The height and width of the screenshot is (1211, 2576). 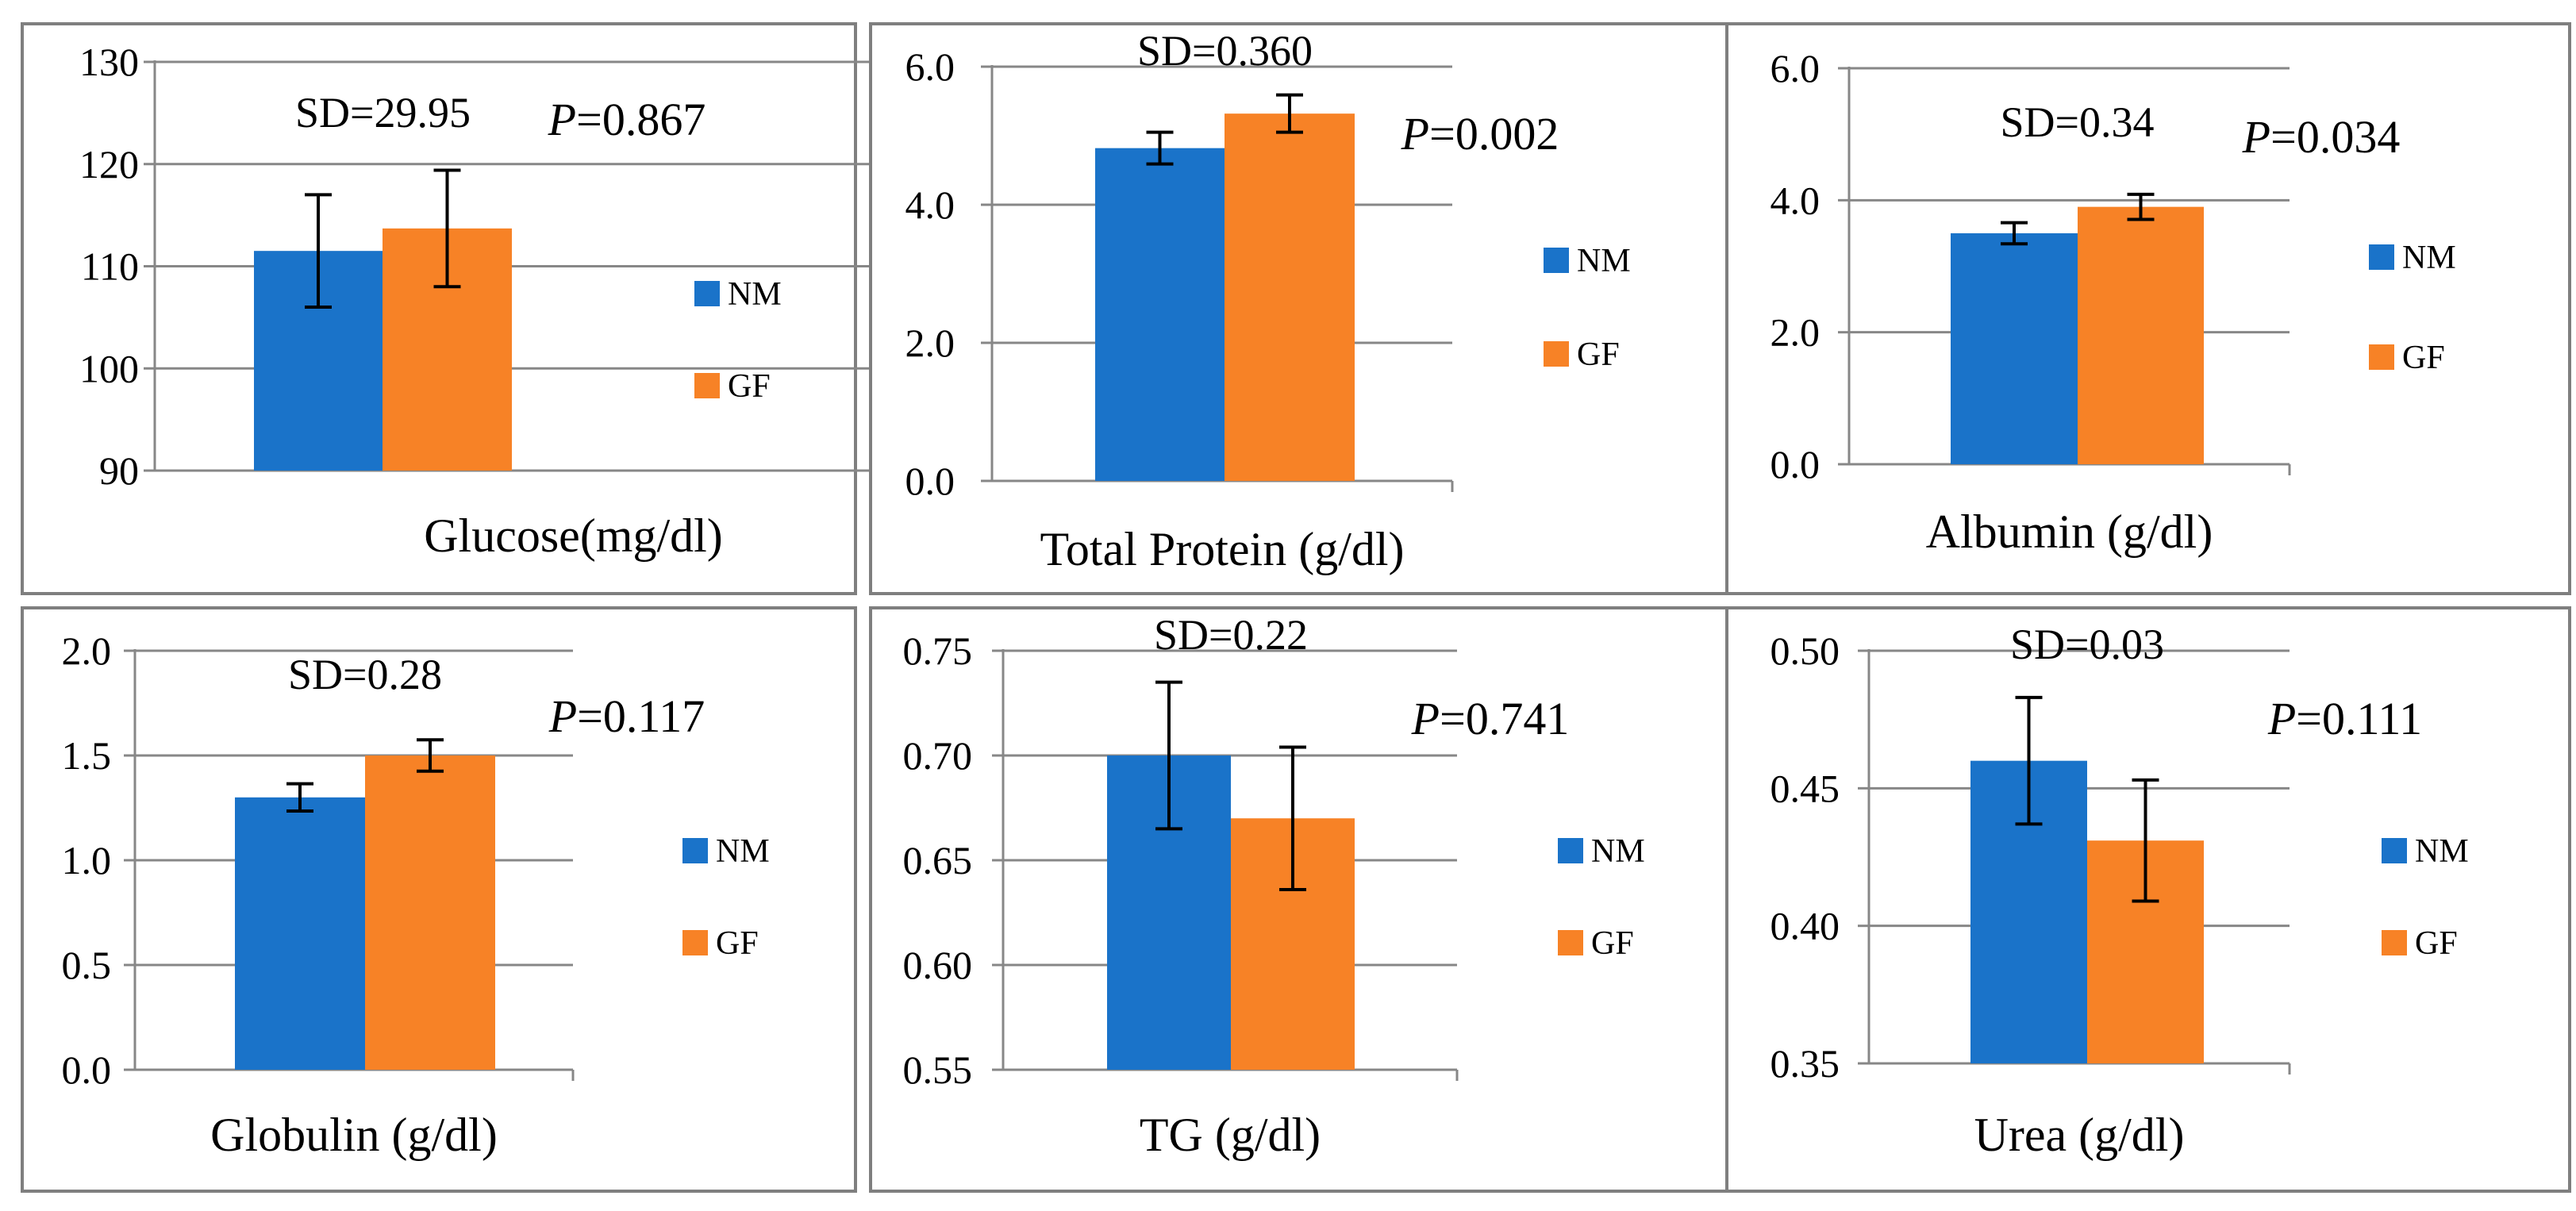 What do you see at coordinates (1494, 134) in the screenshot?
I see `p-value: =0.002` at bounding box center [1494, 134].